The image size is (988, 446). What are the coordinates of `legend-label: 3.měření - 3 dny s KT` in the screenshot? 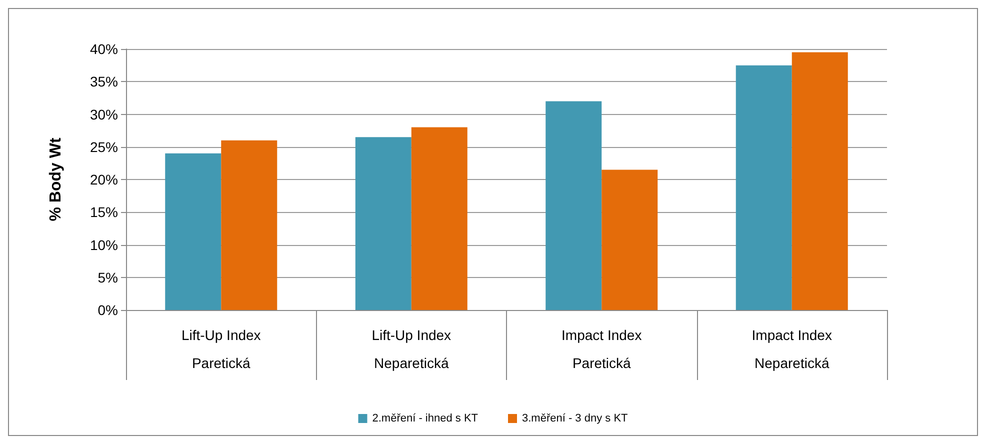 It's located at (575, 418).